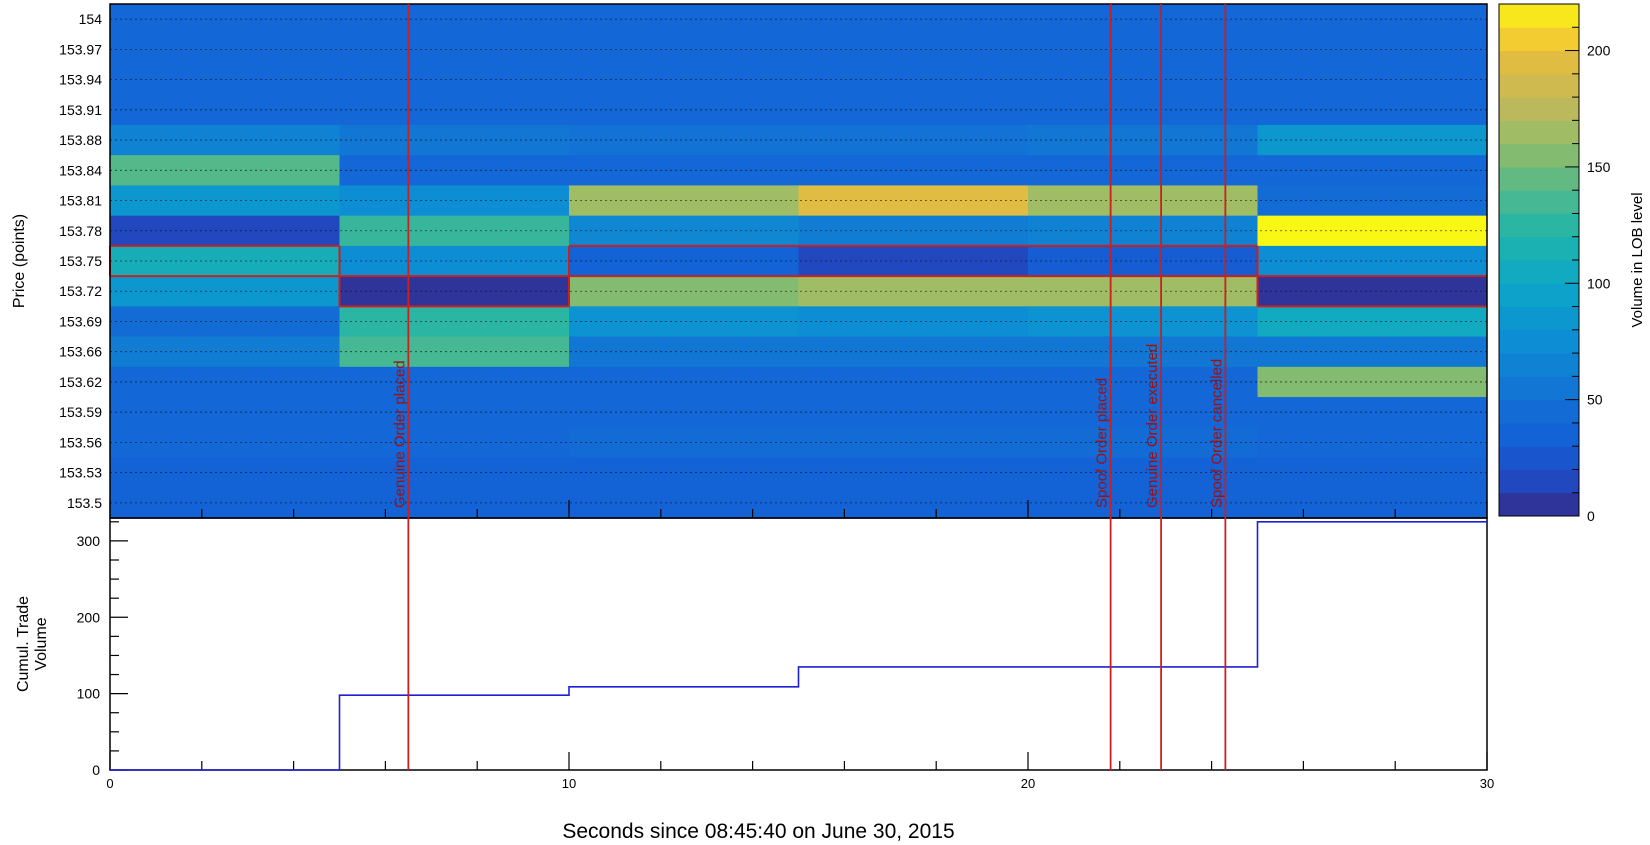 This screenshot has height=845, width=1650. Describe the element at coordinates (1216, 433) in the screenshot. I see `annotation-label: Spoof Order cancelled` at that location.